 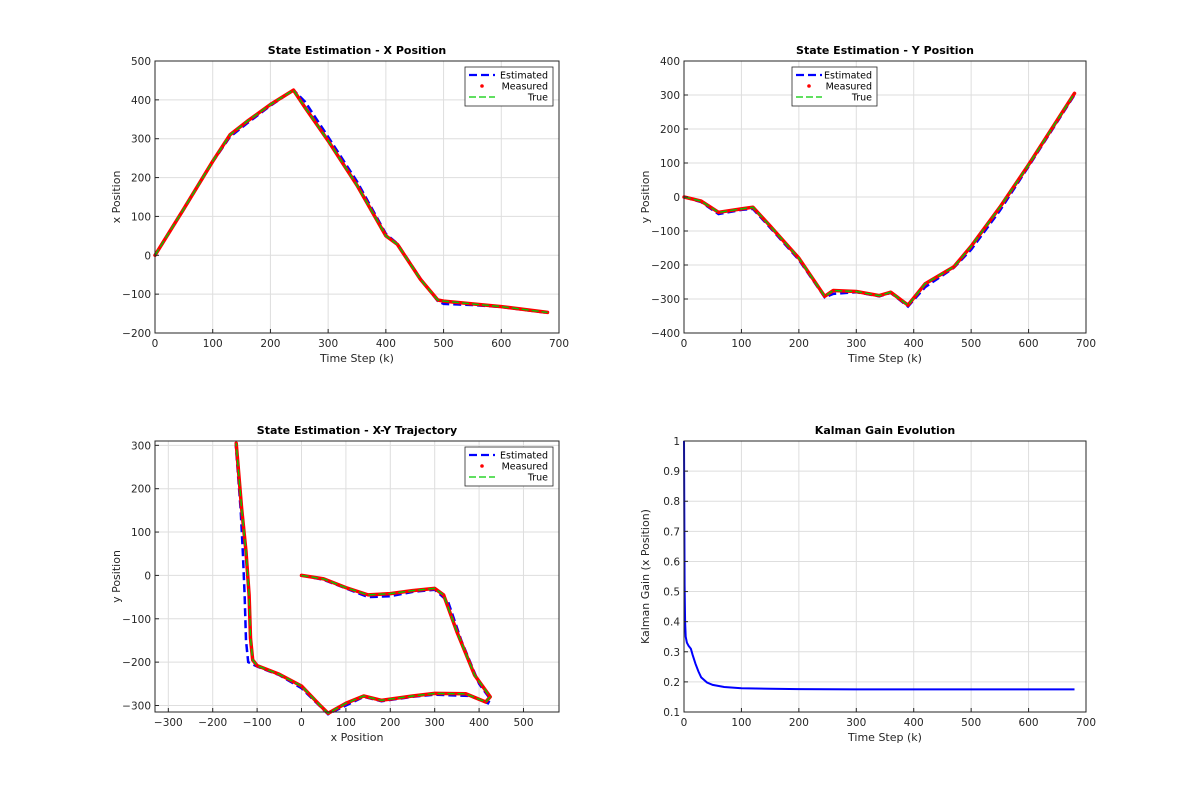 I want to click on y-tick-label: 1, so click(x=676, y=442).